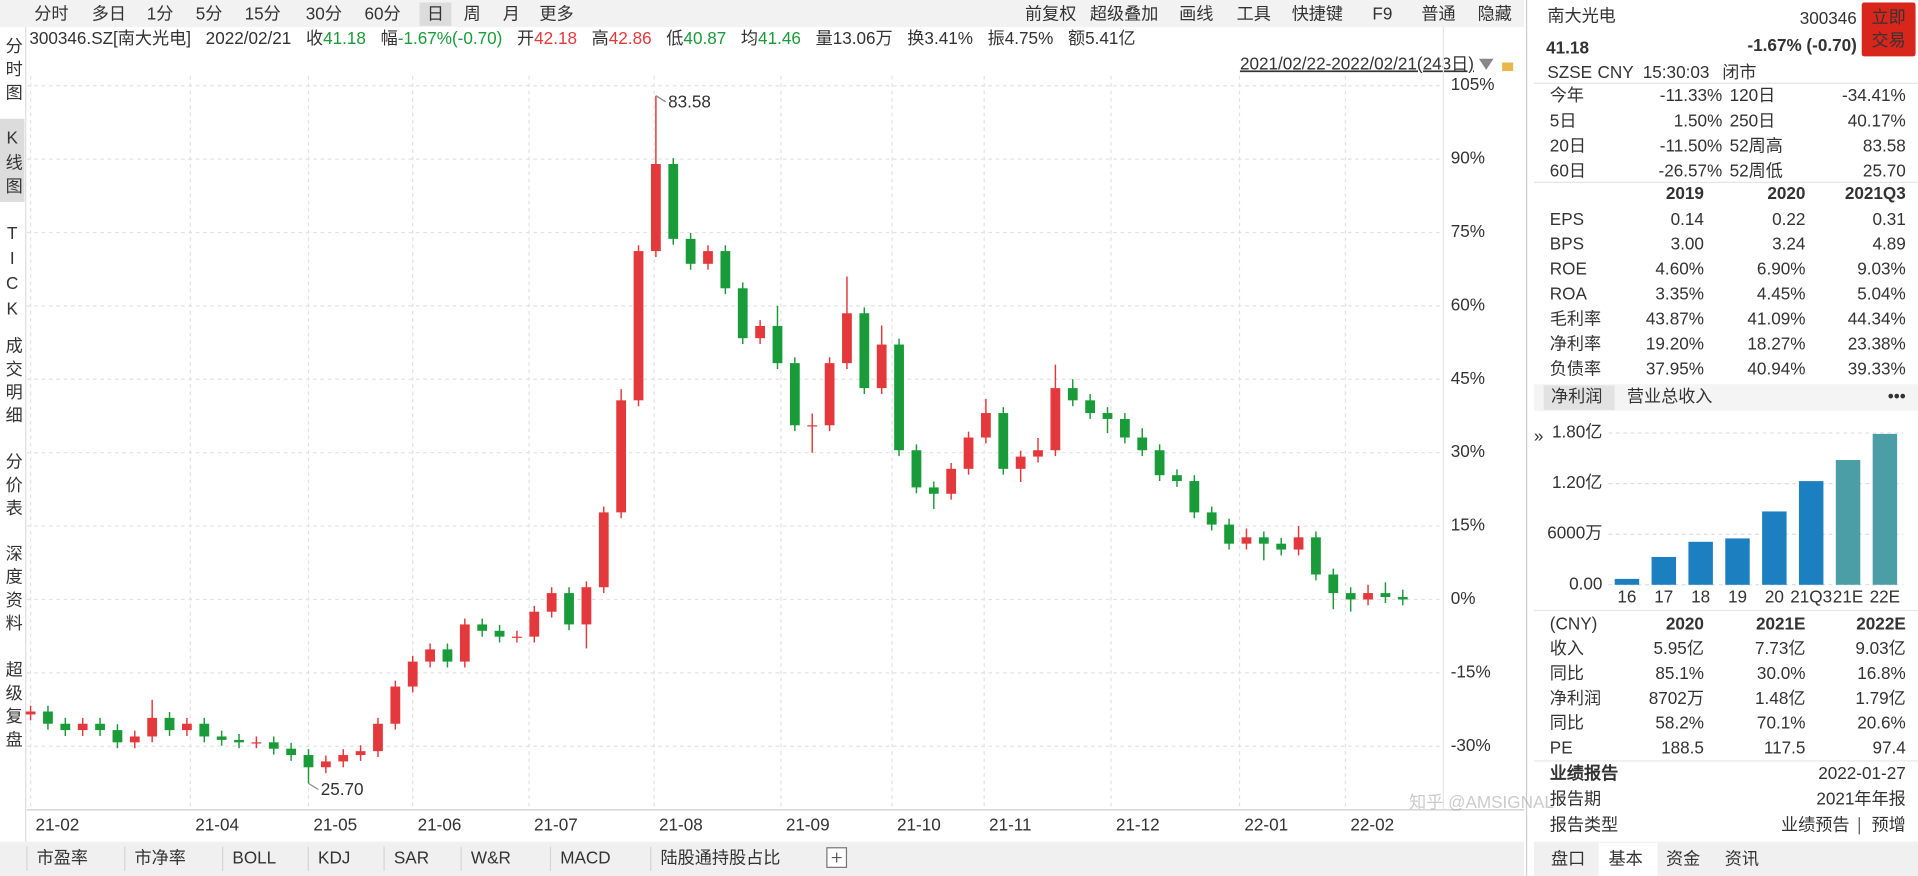 The width and height of the screenshot is (1918, 876). I want to click on indicator-tab: 市盈率, so click(62, 857).